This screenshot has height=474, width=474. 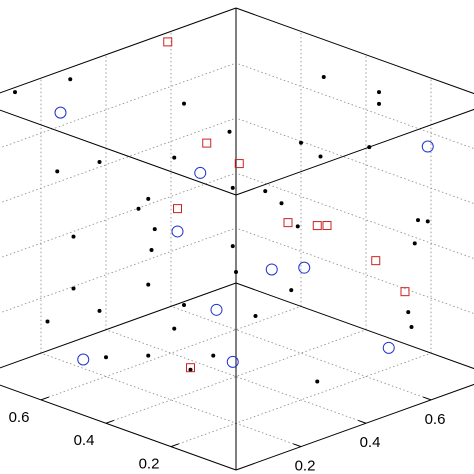 What do you see at coordinates (370, 442) in the screenshot?
I see `x-tick-label: 0.4` at bounding box center [370, 442].